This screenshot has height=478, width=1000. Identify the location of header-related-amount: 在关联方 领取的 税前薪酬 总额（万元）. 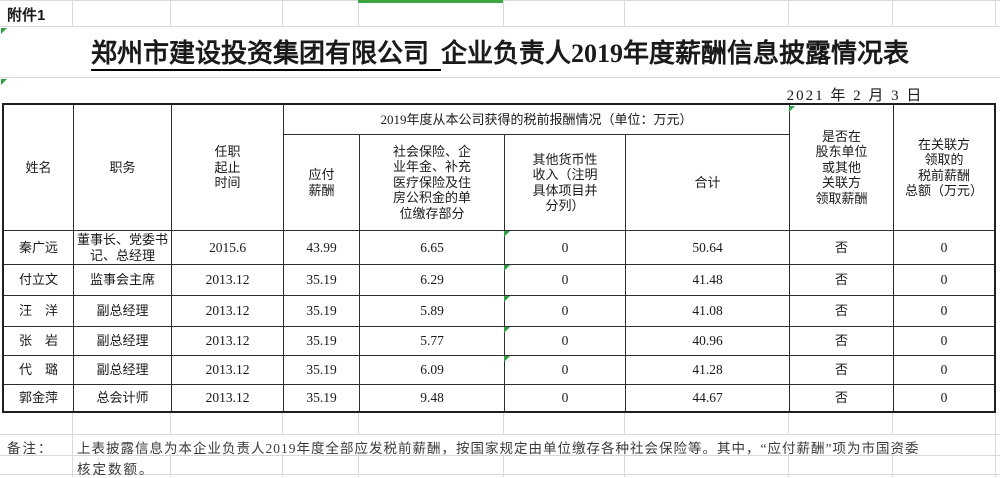
(944, 168).